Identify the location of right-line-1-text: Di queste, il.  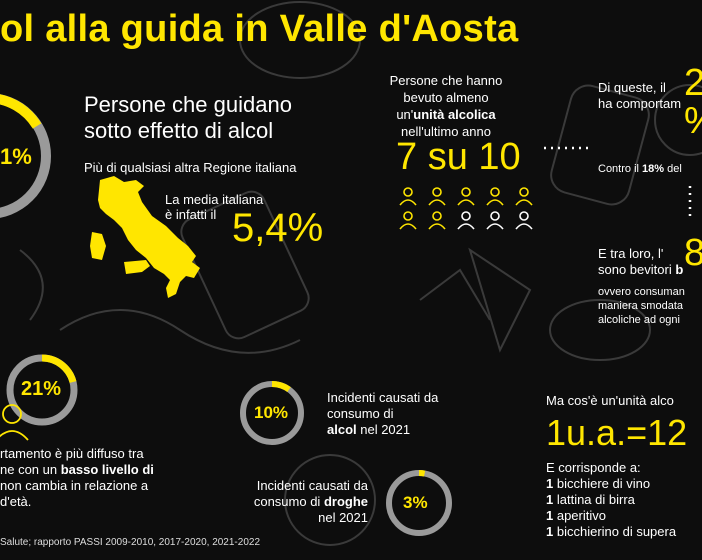
(632, 87).